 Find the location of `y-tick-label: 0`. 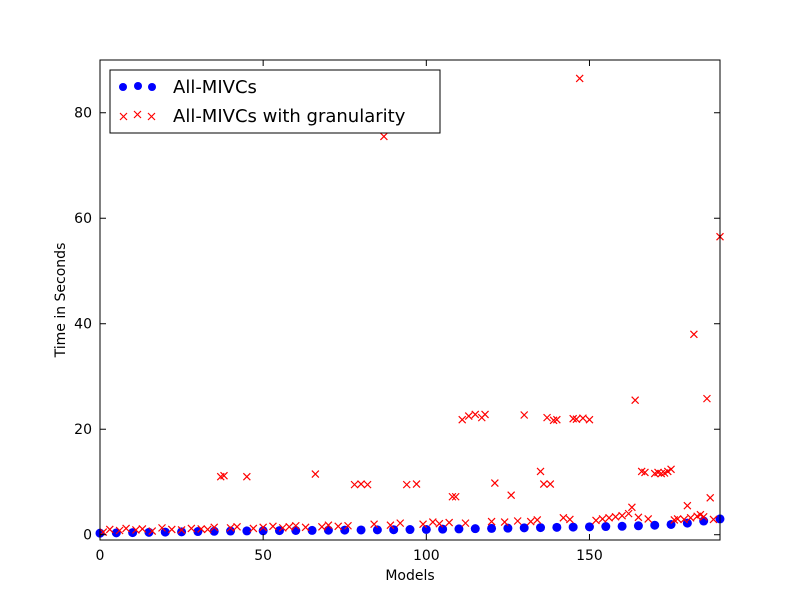

y-tick-label: 0 is located at coordinates (87, 536).